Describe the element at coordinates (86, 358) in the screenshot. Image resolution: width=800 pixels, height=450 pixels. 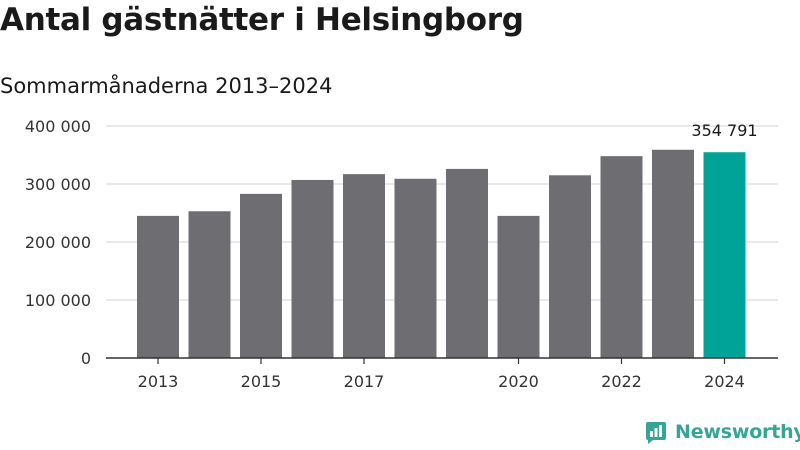
I see `y-tick-label: 0` at that location.